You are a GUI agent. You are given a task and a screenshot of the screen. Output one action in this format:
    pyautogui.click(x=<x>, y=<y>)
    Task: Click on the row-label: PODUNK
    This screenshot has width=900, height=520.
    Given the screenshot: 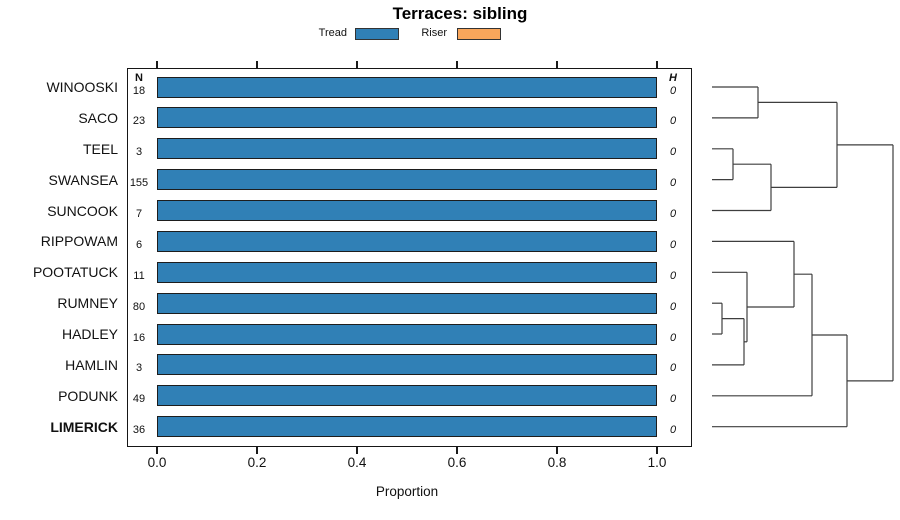 What is the action you would take?
    pyautogui.click(x=88, y=395)
    